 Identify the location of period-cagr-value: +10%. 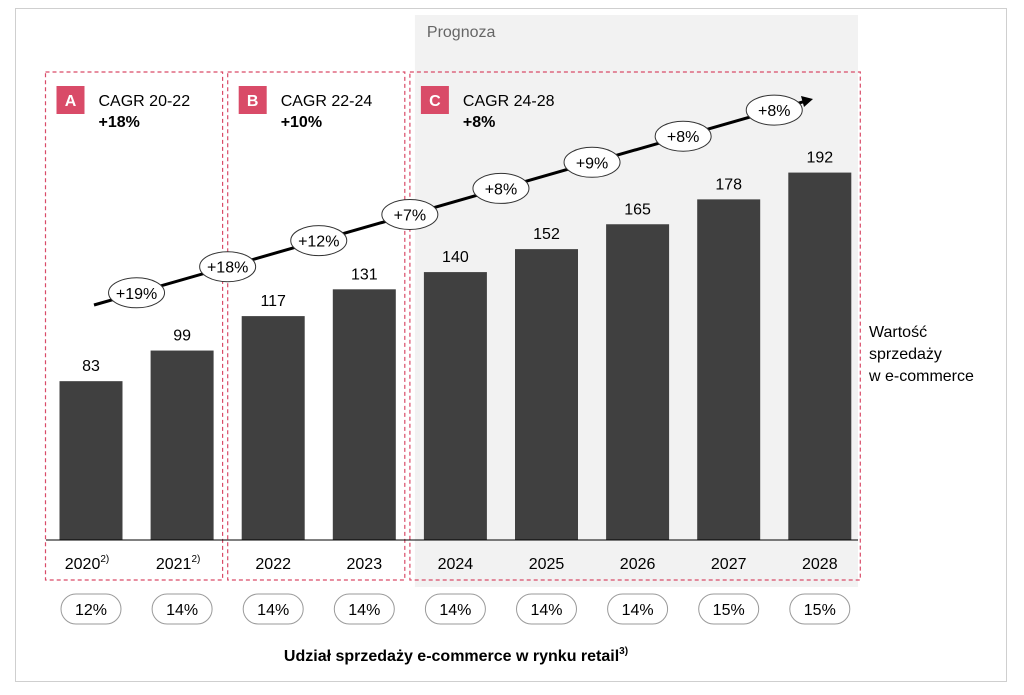
(301, 122).